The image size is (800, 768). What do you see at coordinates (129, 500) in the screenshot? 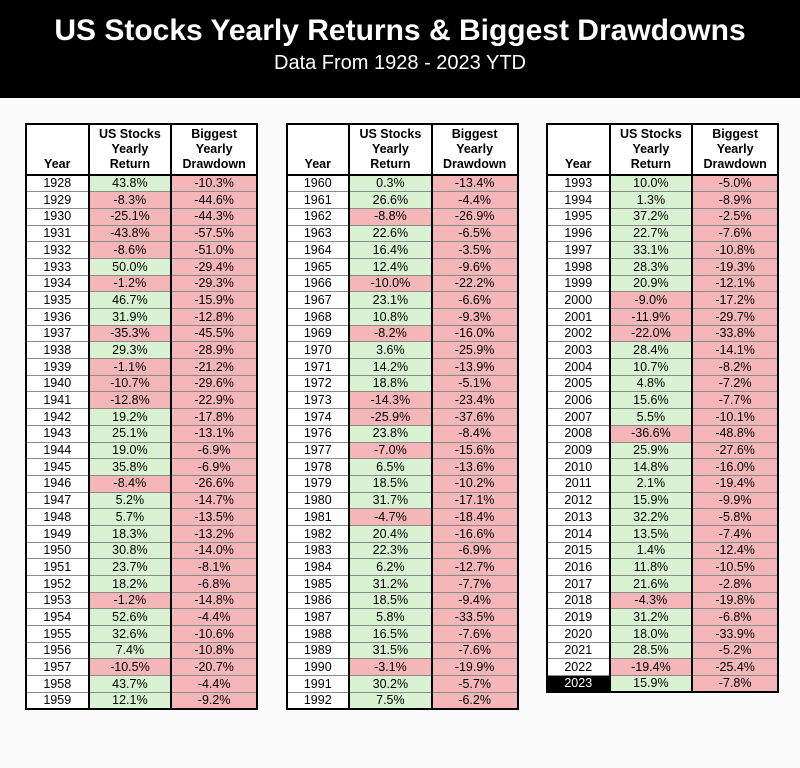
I see `return-cell: 5.2%` at bounding box center [129, 500].